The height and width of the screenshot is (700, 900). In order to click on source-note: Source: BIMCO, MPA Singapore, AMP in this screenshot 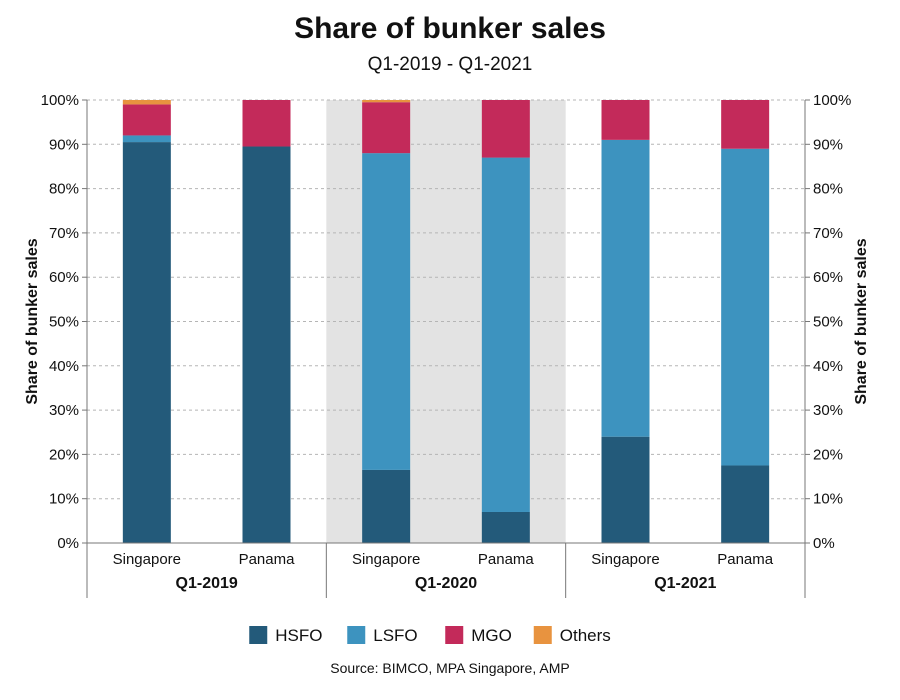, I will do `click(450, 668)`.